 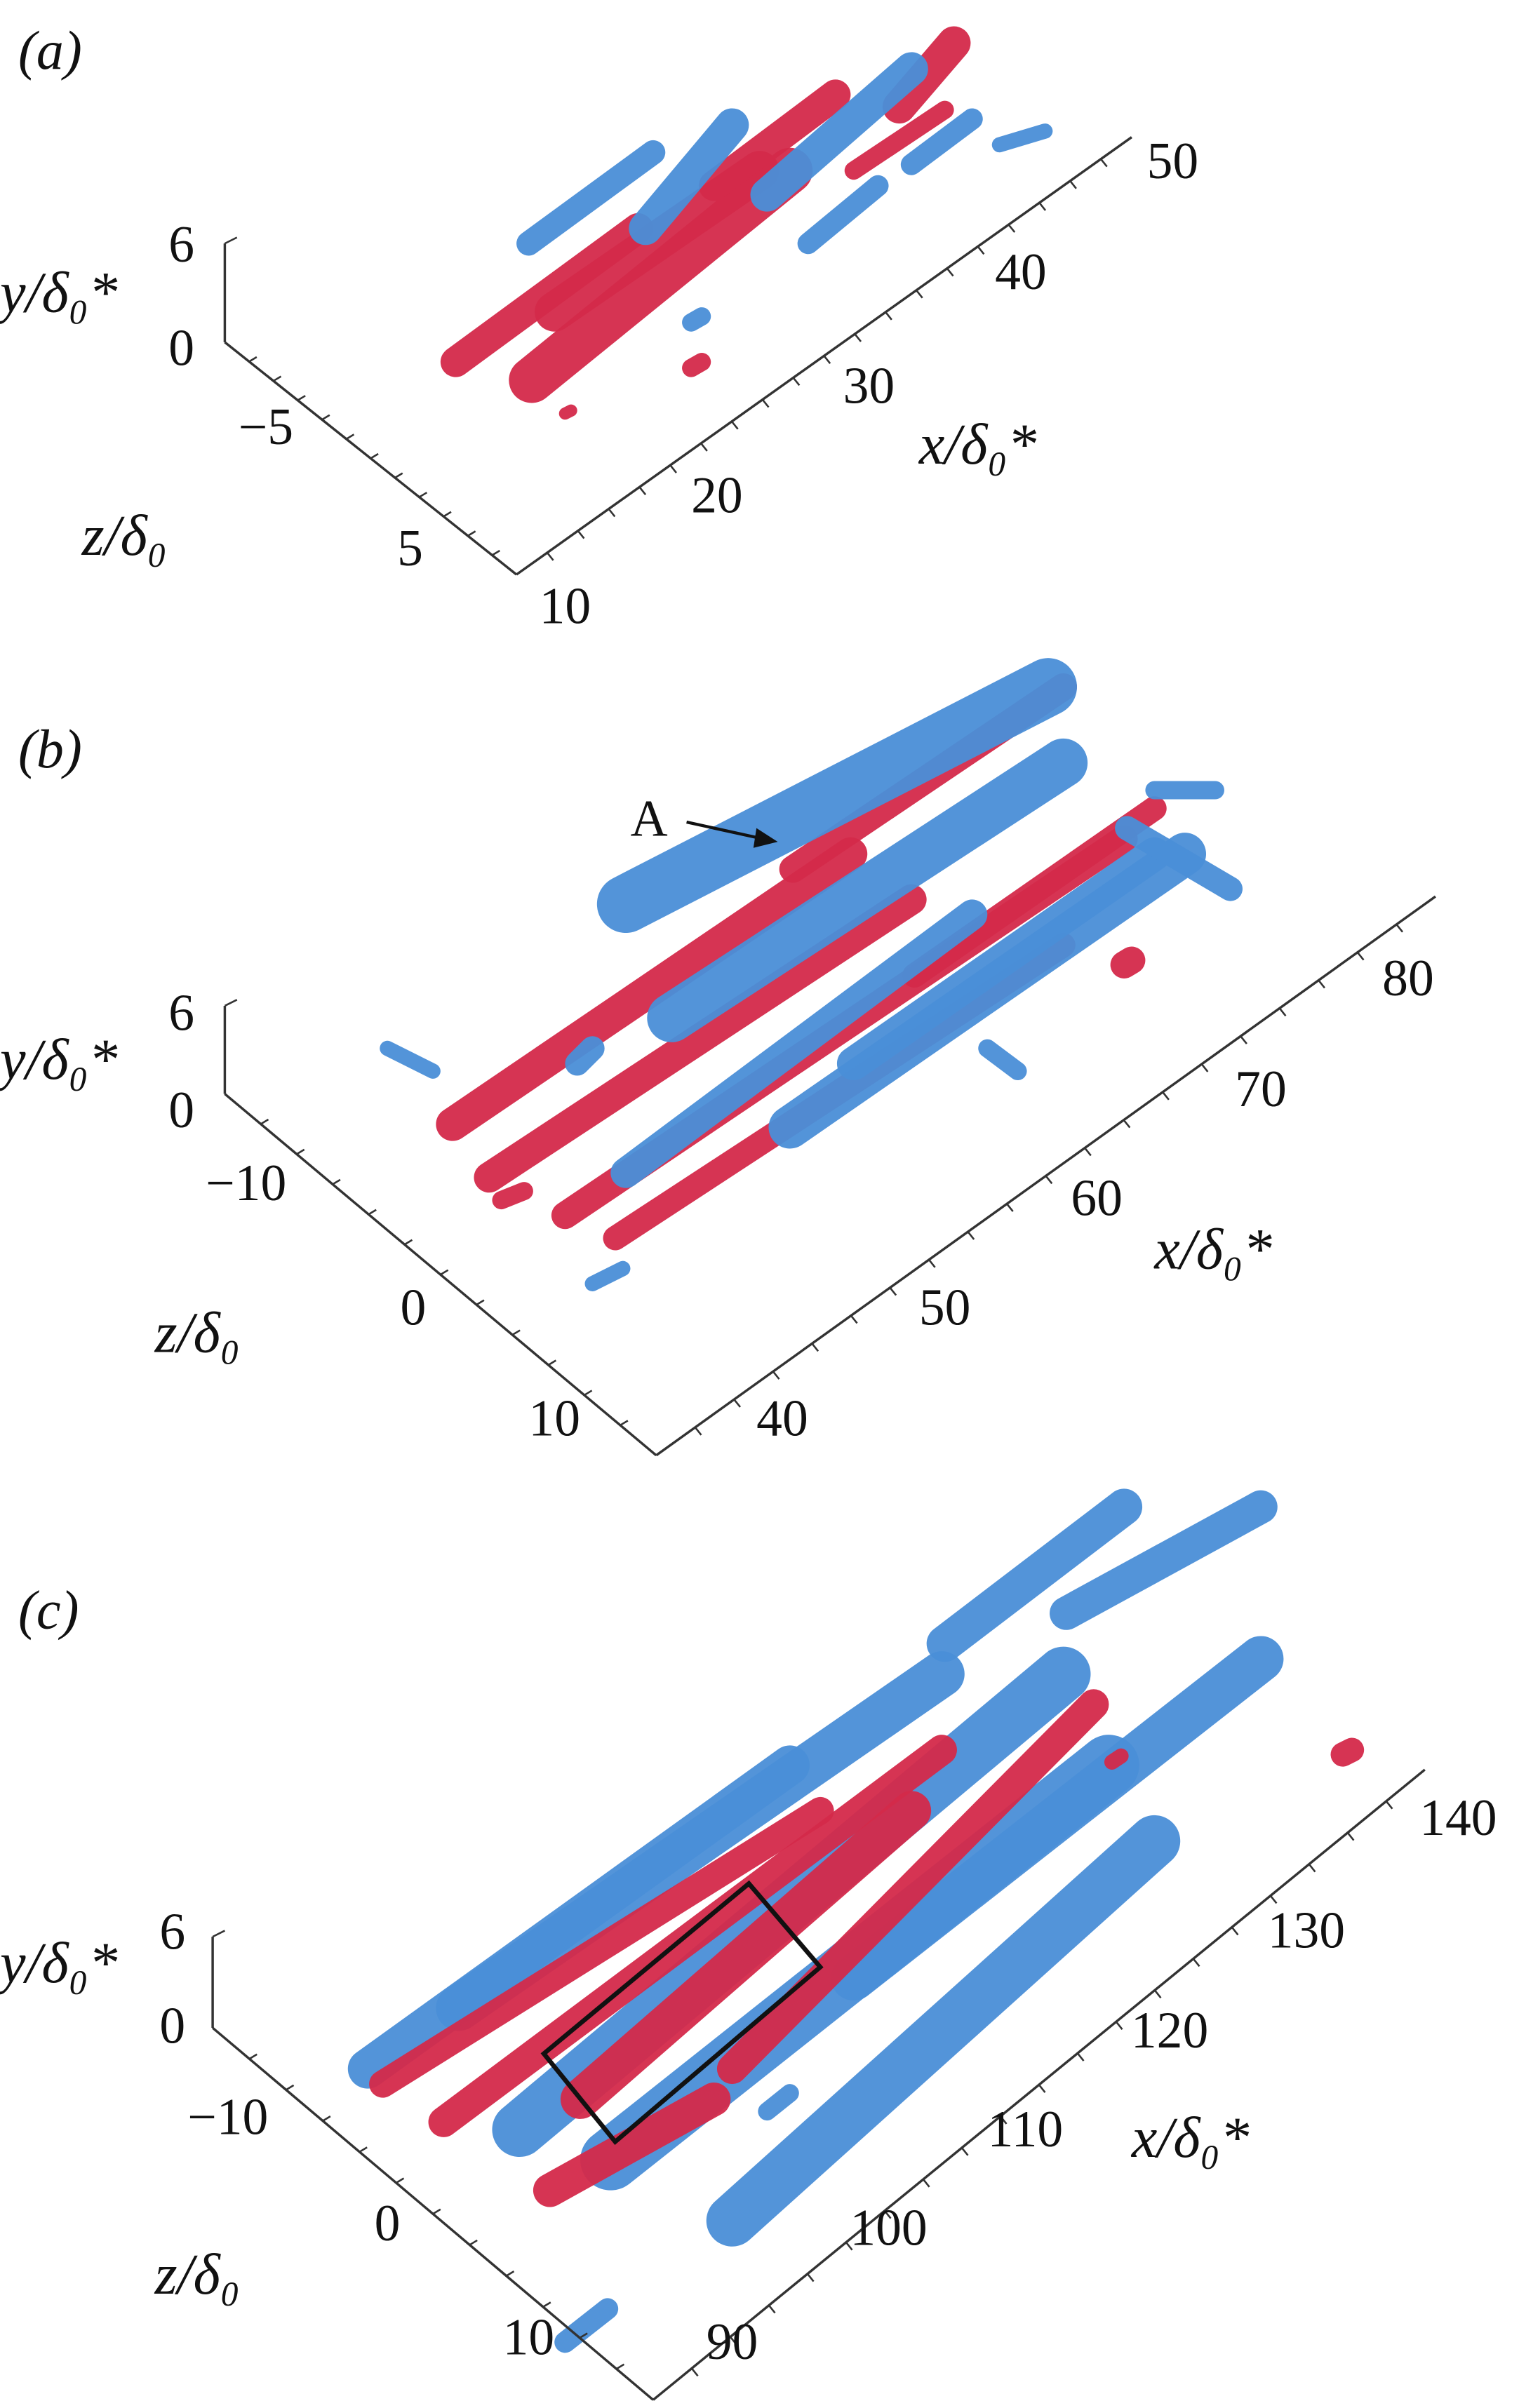 I want to click on x-tick-label: 120, so click(x=1169, y=2030).